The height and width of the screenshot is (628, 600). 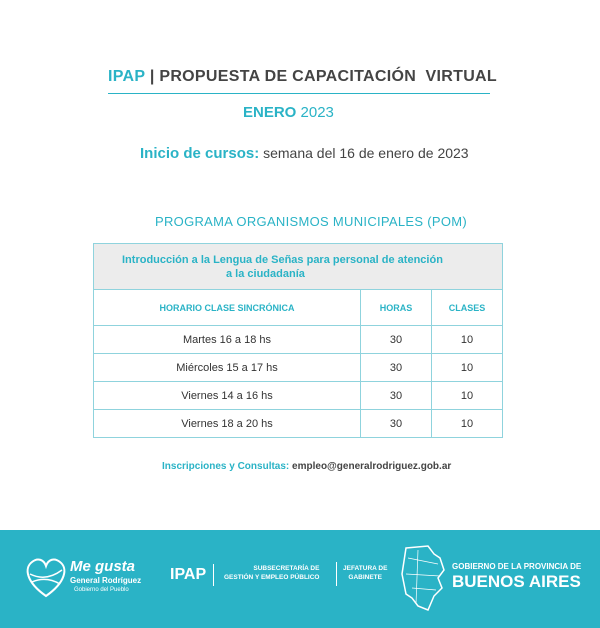 What do you see at coordinates (127, 76) in the screenshot?
I see `brand: IPAP` at bounding box center [127, 76].